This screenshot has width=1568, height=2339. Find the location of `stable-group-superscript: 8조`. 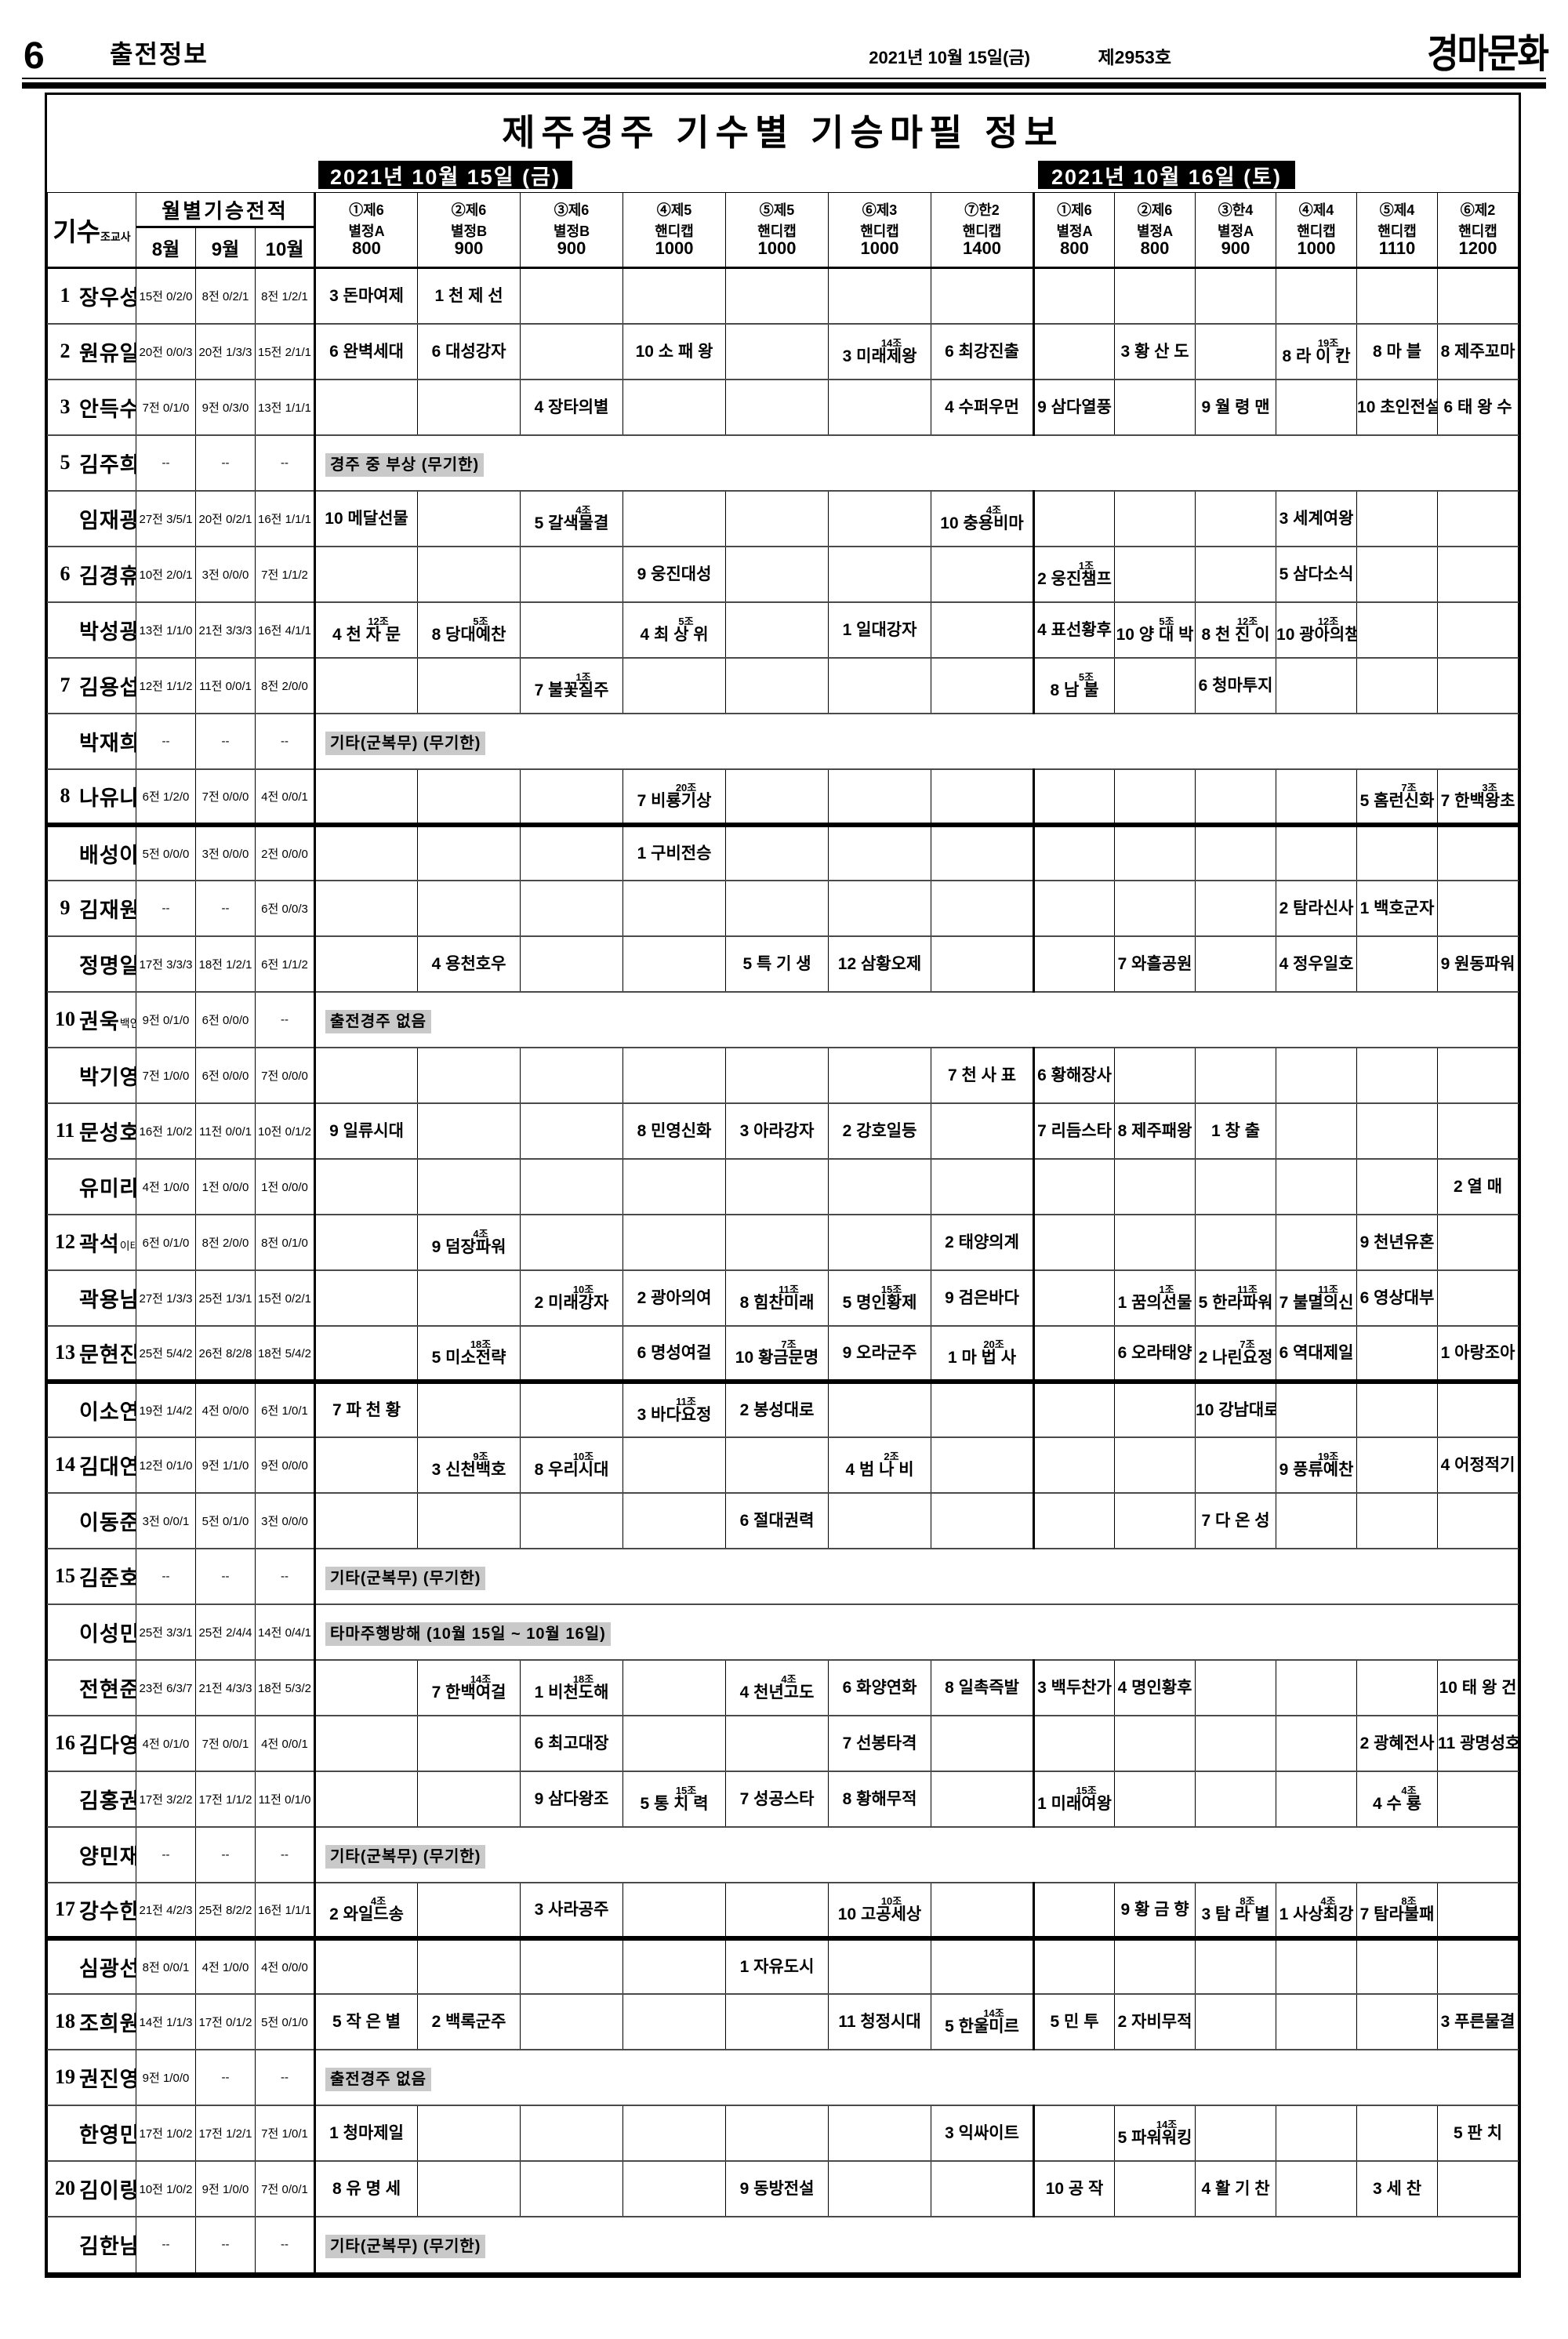

stable-group-superscript: 8조 is located at coordinates (1409, 1900).